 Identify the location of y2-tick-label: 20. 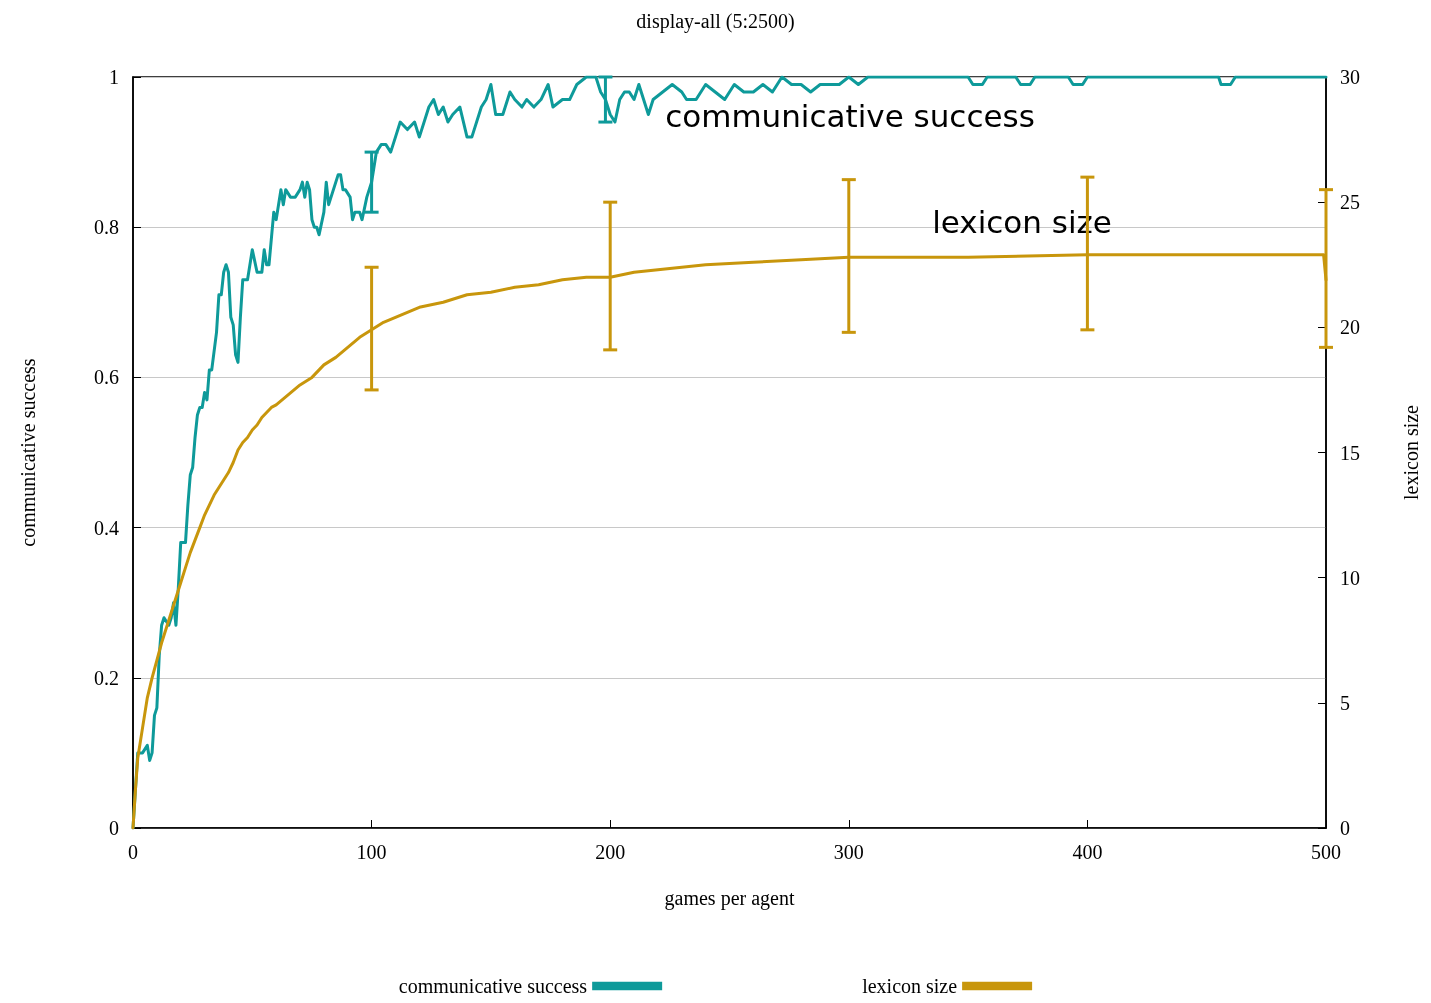
(1350, 327).